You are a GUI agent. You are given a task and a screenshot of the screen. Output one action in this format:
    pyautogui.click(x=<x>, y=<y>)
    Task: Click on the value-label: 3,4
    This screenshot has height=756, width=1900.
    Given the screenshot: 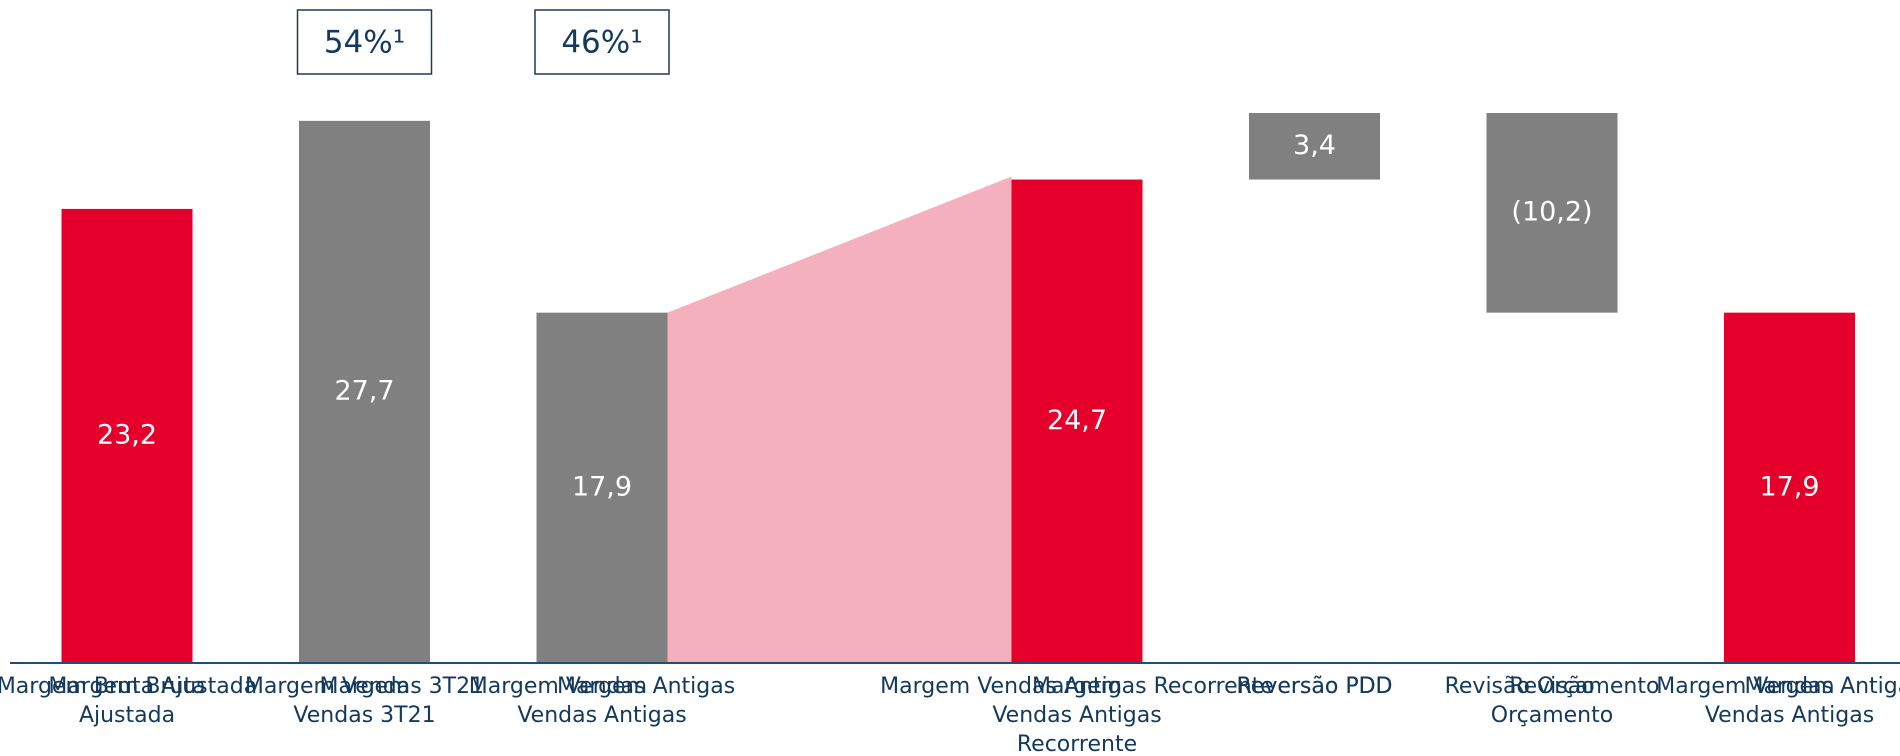 What is the action you would take?
    pyautogui.click(x=1314, y=145)
    